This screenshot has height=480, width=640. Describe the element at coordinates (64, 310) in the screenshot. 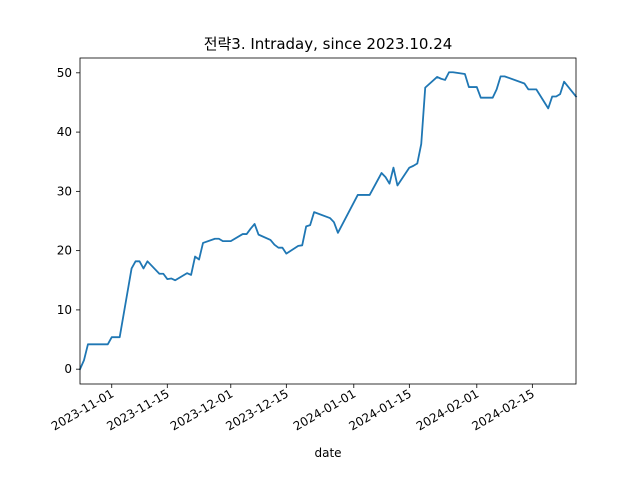

I see `y-tick-label: 10` at that location.